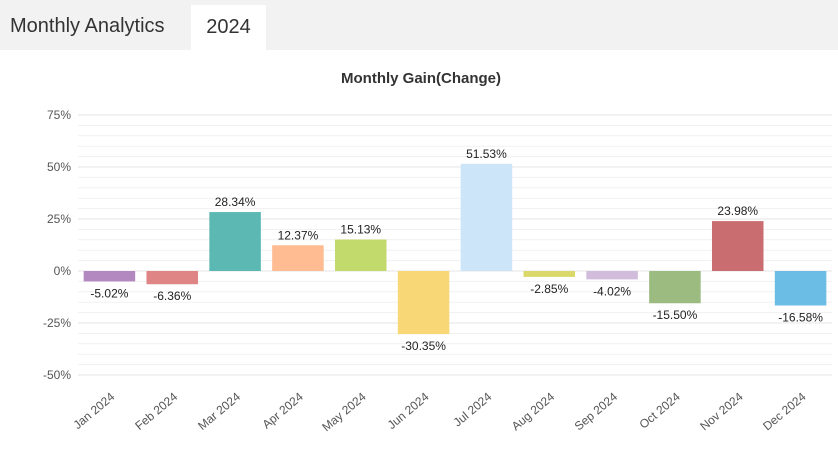 The image size is (838, 463). I want to click on page-title: Monthly Analytics, so click(87, 26).